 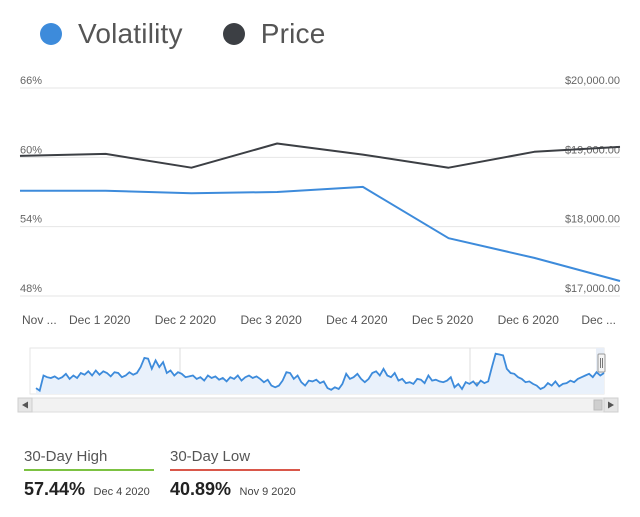 What do you see at coordinates (55, 489) in the screenshot?
I see `stat-high-value: 57.44%` at bounding box center [55, 489].